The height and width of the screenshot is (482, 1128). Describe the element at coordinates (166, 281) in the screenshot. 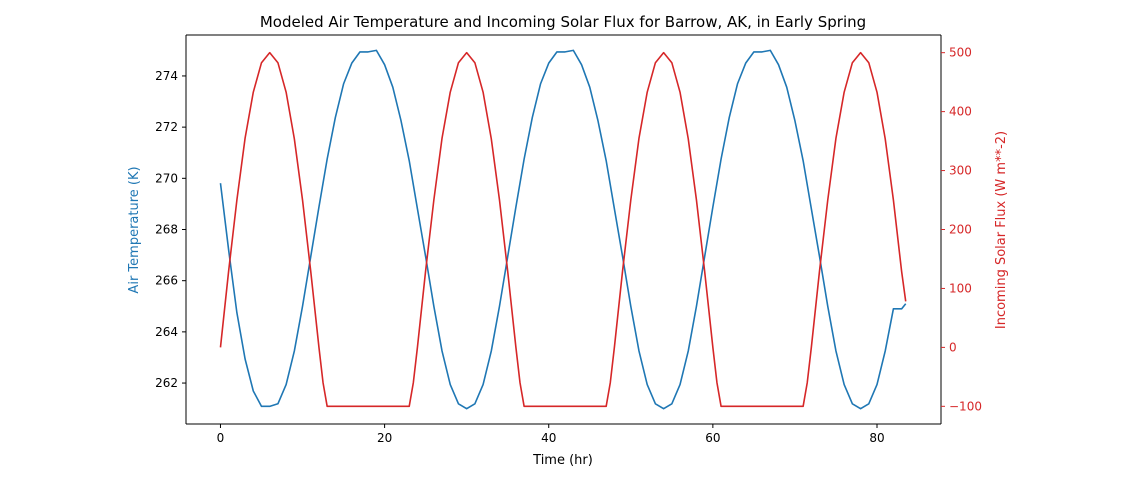

I see `y-left-tick-label: 266` at that location.